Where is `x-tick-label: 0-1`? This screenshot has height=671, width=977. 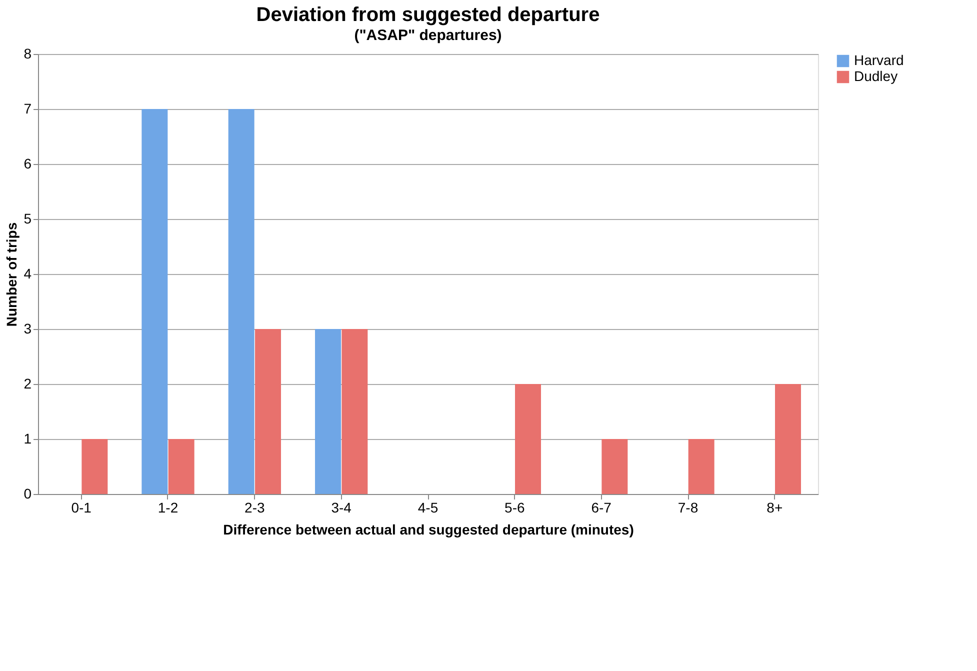 x-tick-label: 0-1 is located at coordinates (81, 508).